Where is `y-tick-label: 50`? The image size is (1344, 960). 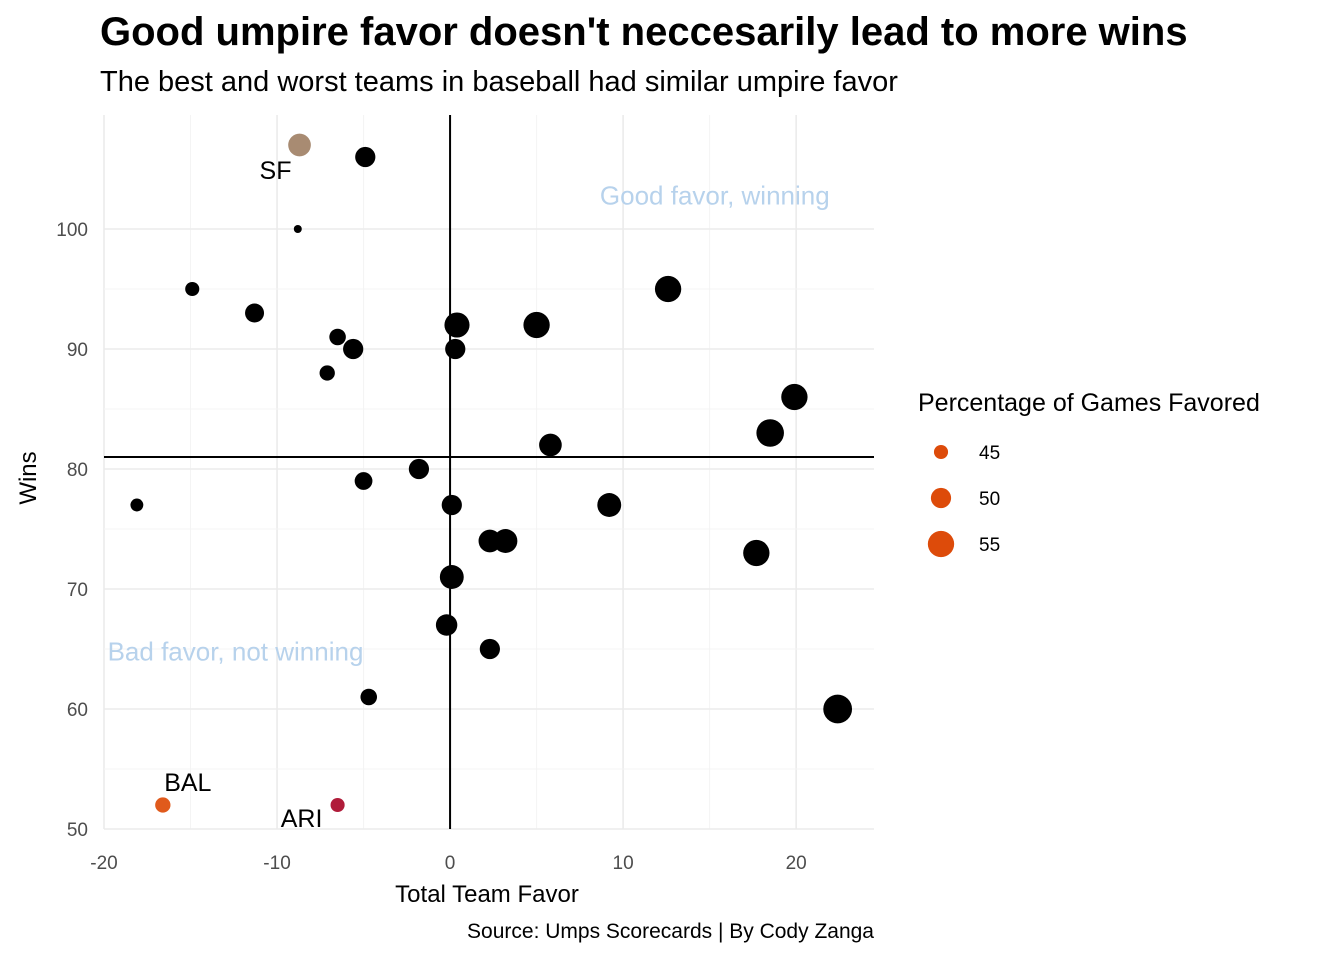 y-tick-label: 50 is located at coordinates (77, 830).